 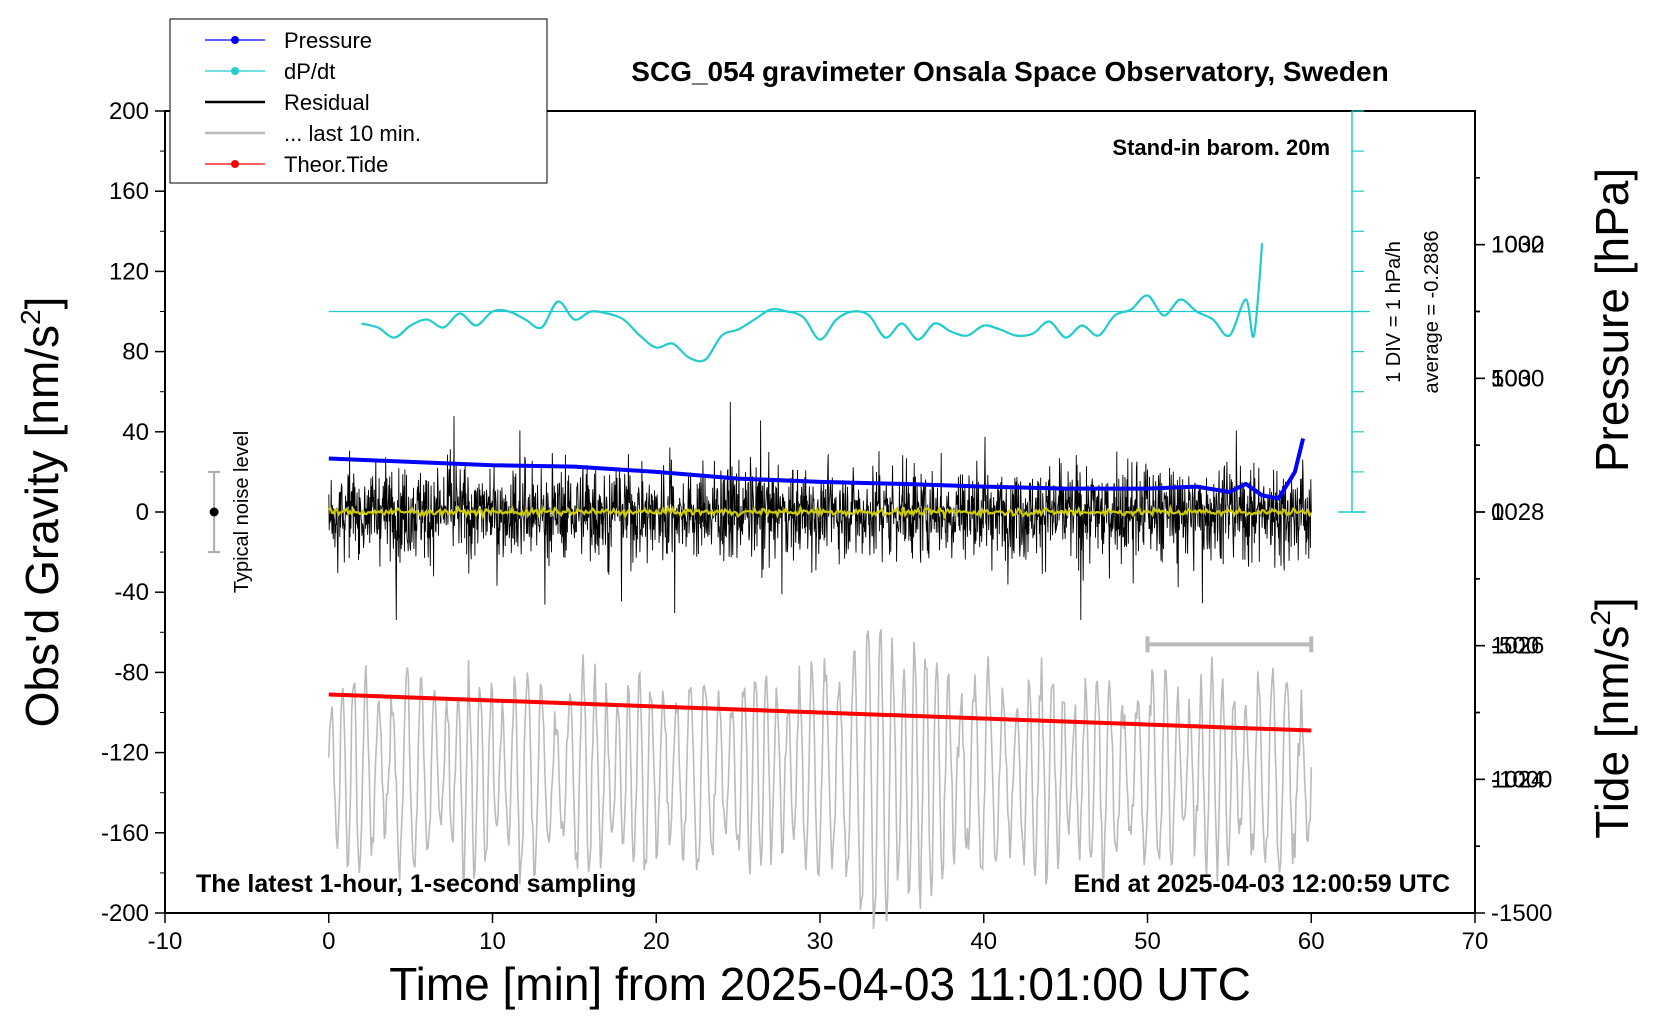 What do you see at coordinates (656, 941) in the screenshot?
I see `x-tick-label: 20` at bounding box center [656, 941].